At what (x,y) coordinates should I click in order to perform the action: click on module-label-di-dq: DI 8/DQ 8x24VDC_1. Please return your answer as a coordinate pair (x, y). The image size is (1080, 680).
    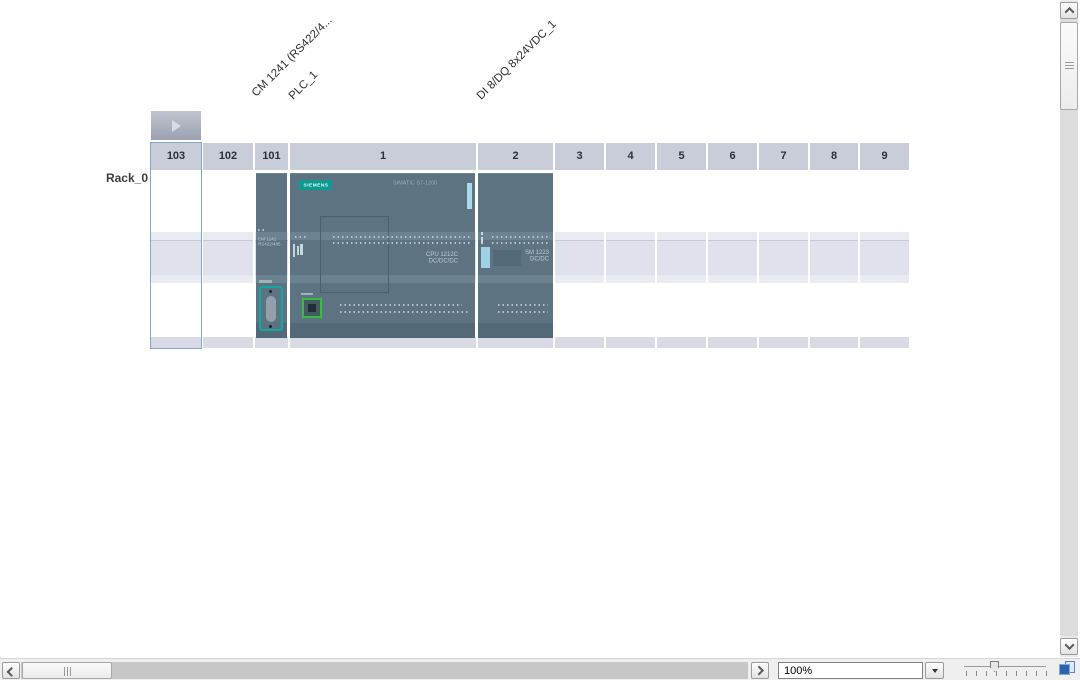
    Looking at the image, I should click on (516, 60).